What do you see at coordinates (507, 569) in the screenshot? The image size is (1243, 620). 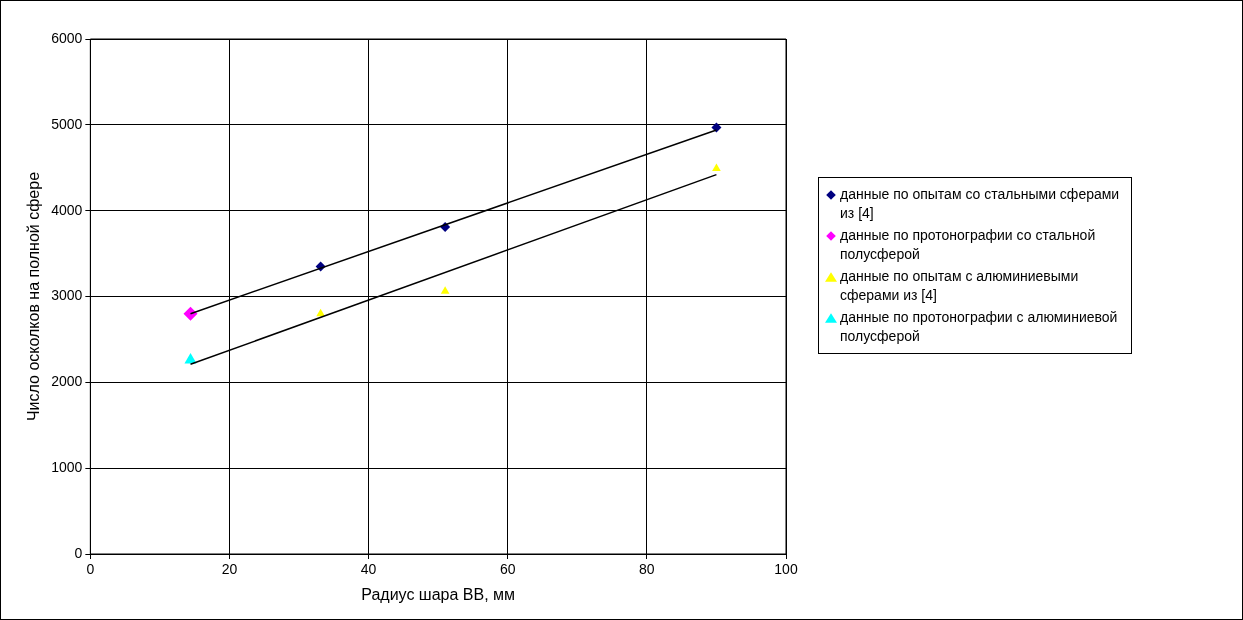 I see `x-tick-label: 60` at bounding box center [507, 569].